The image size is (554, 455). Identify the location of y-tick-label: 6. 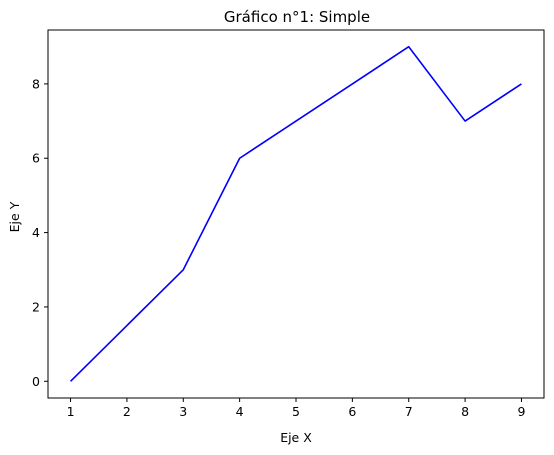
(36, 158).